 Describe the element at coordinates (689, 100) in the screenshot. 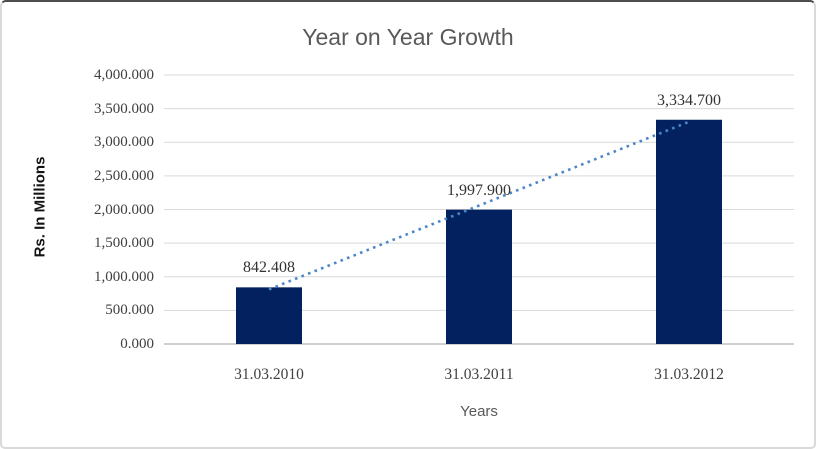

I see `bar-data-label: 3,334.700` at that location.